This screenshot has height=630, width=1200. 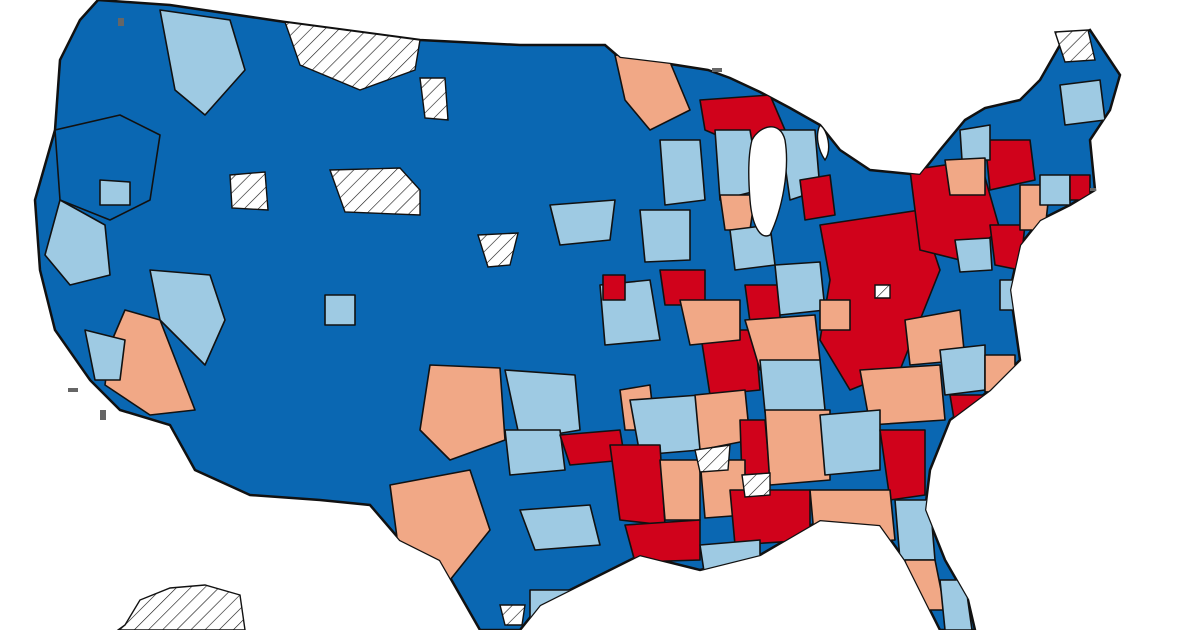 I want to click on lake-michigan-east-shore, so click(x=823, y=142).